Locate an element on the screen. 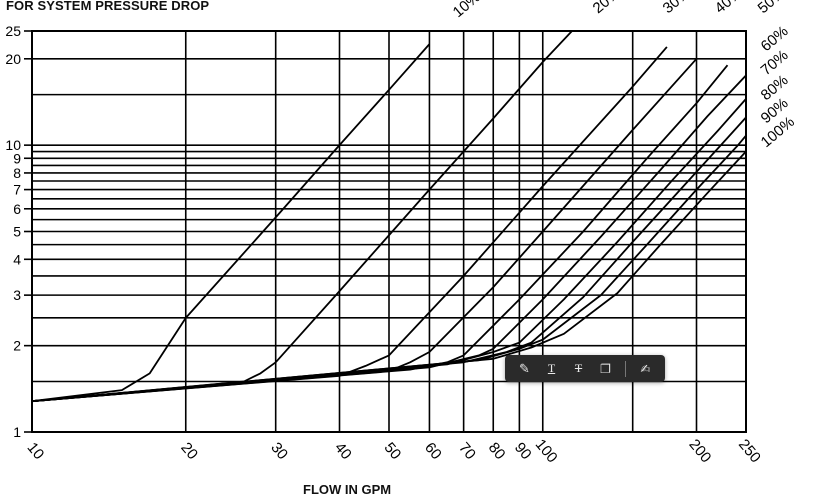 The width and height of the screenshot is (815, 498). tag-edit-tool-button: ✍ is located at coordinates (645, 369).